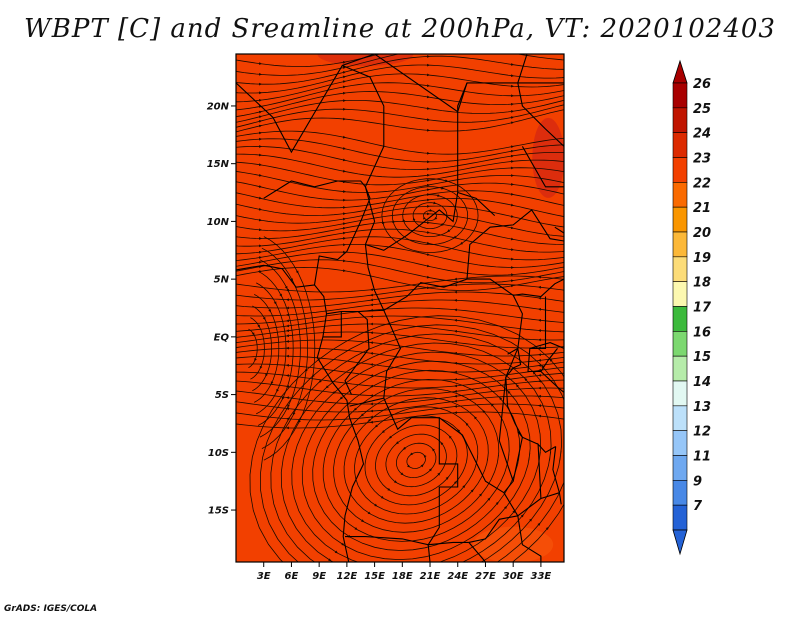 The width and height of the screenshot is (800, 618). I want to click on lat-axis: 20N 15N 10N 5N EQ 5S 10S 15S, so click(221, 309).